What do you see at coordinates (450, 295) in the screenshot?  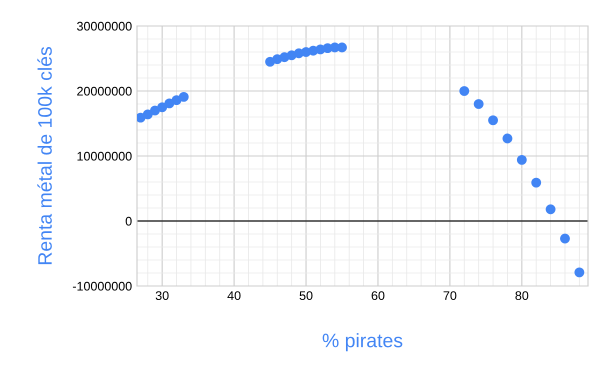 I see `x-tick-label: 70` at bounding box center [450, 295].